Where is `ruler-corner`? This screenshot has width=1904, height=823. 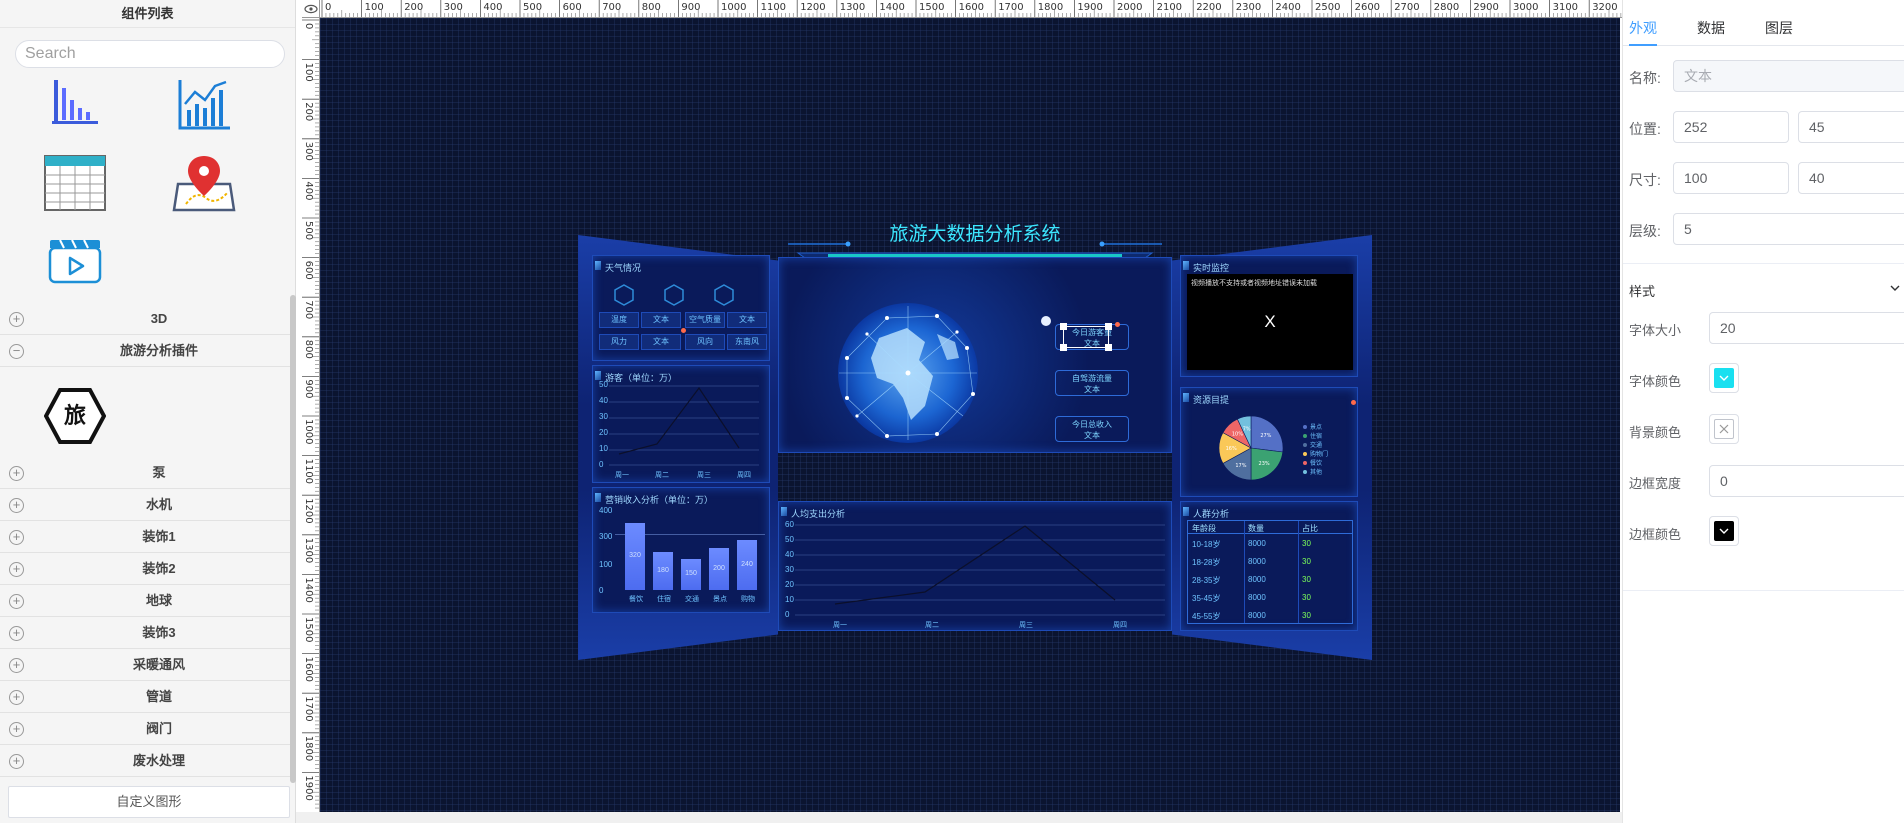
ruler-corner is located at coordinates (311, 9).